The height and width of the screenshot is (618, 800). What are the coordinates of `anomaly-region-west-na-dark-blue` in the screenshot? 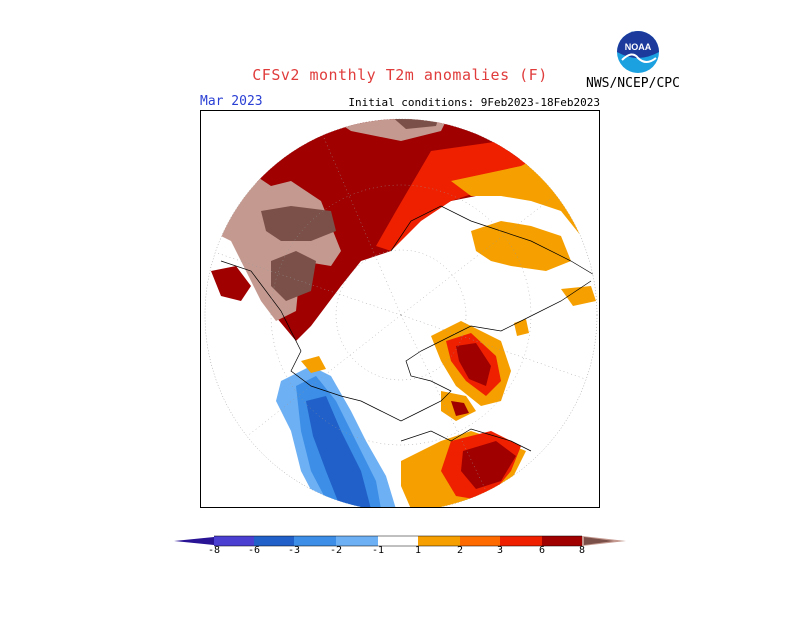 It's located at (338, 451).